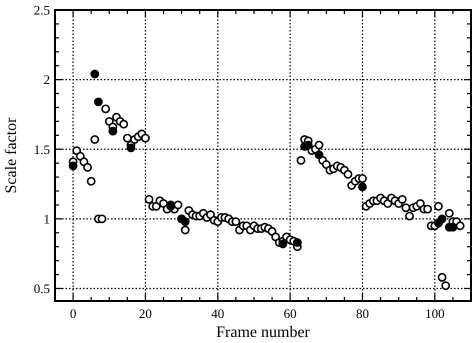 The height and width of the screenshot is (343, 474). I want to click on x-axis-title: Frame number, so click(263, 332).